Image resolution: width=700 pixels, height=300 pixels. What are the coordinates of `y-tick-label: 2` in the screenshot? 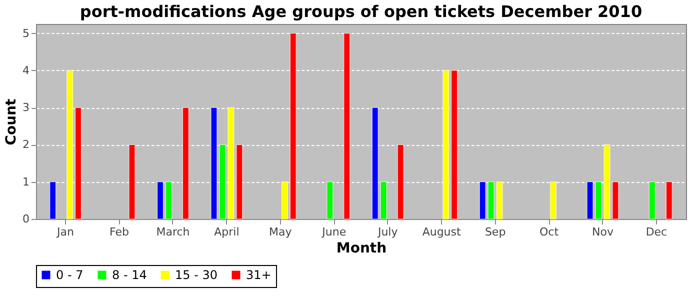 It's located at (26, 145).